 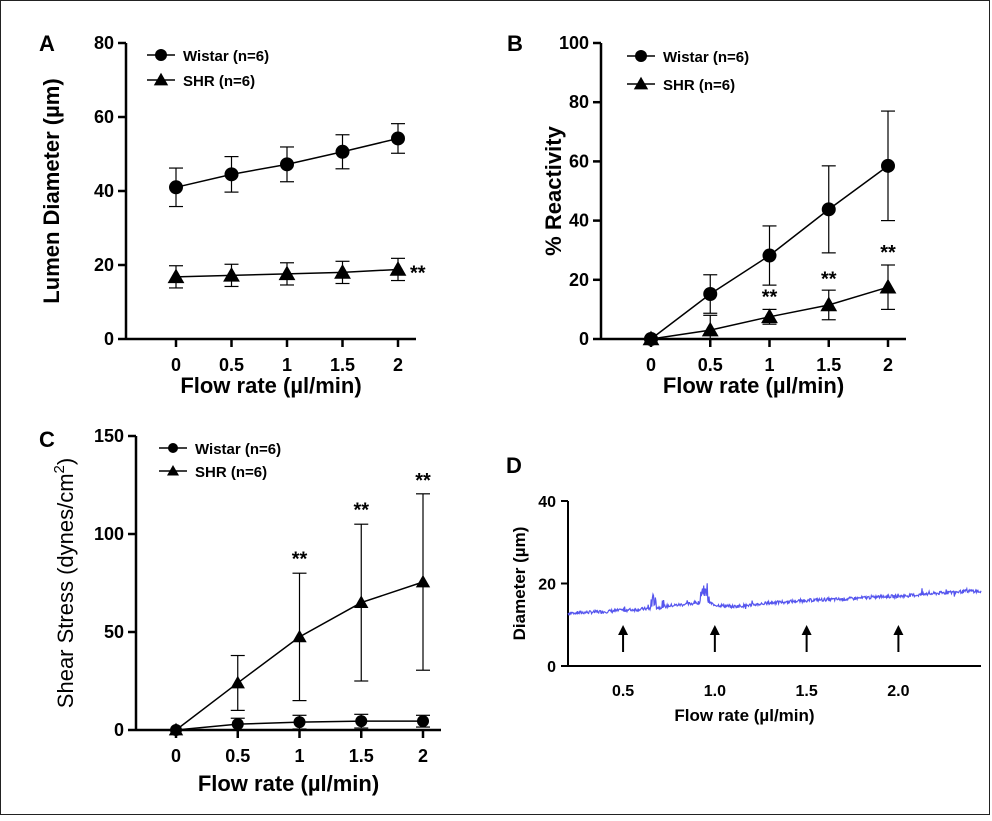 I want to click on x-tick-label: 2.0, so click(x=898, y=691).